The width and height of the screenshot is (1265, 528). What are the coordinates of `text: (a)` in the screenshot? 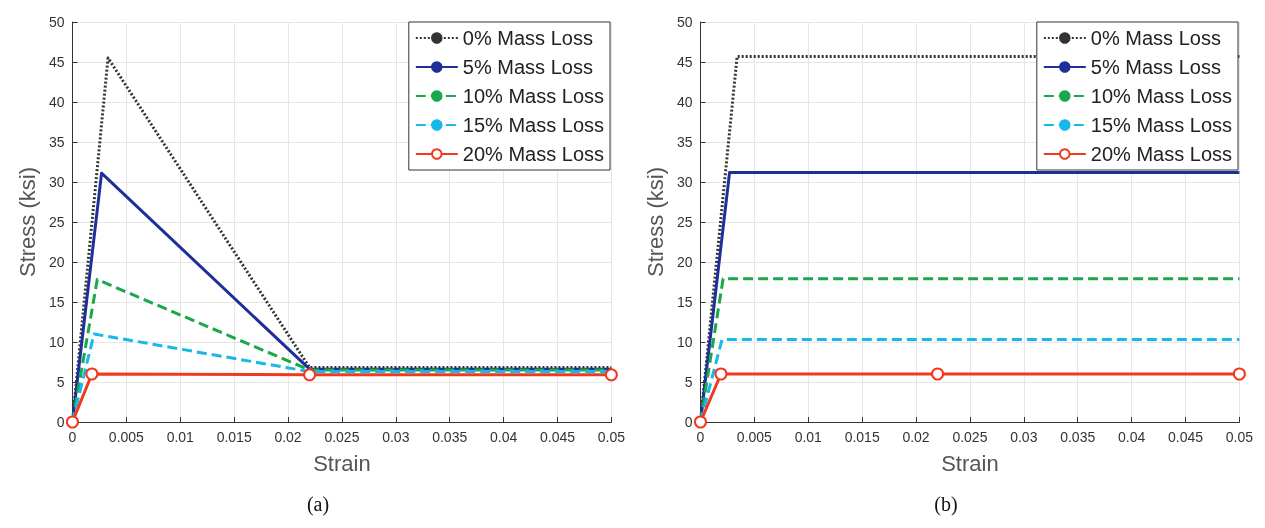 It's located at (318, 504).